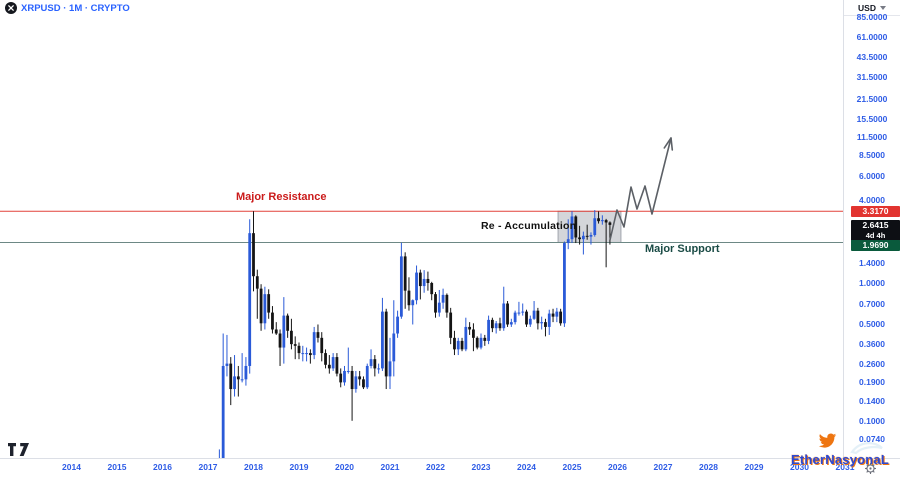  What do you see at coordinates (872, 363) in the screenshot?
I see `price-tick: 0.2600` at bounding box center [872, 363].